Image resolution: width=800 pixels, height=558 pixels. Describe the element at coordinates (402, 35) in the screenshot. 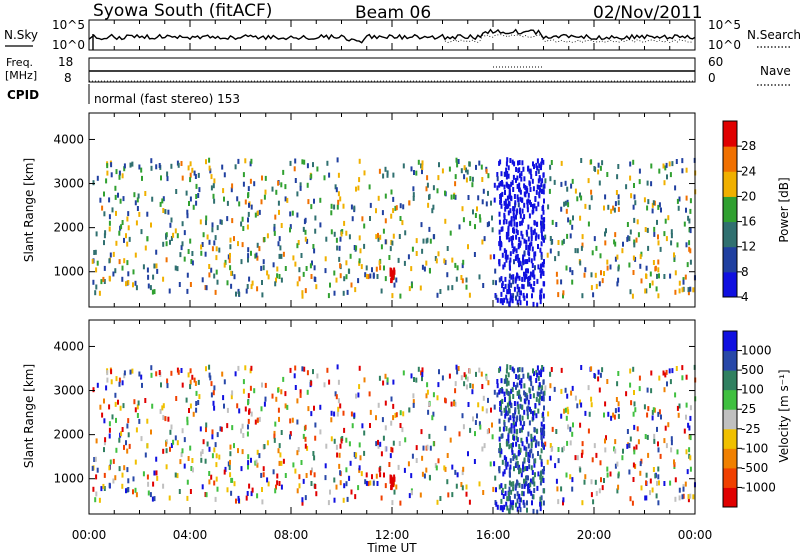

I see `noise-panel: N.Sky 10^5 10^0 10^5 10^0 N.Search` at that location.